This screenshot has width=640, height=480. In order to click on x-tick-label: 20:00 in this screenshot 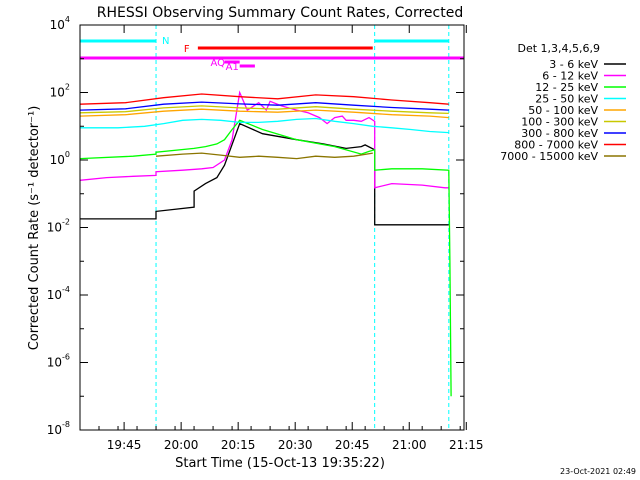, I will do `click(181, 445)`.